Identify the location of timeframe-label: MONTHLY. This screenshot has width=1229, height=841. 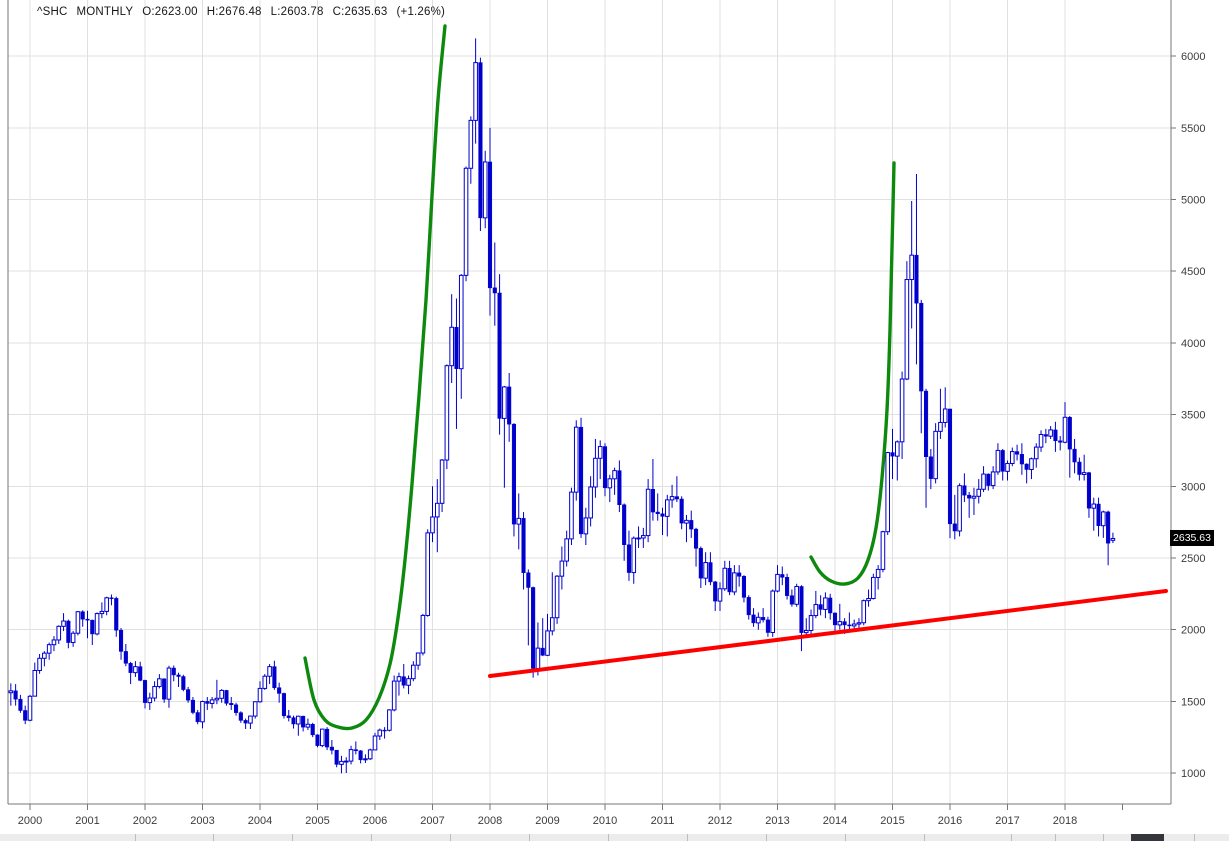
(105, 12).